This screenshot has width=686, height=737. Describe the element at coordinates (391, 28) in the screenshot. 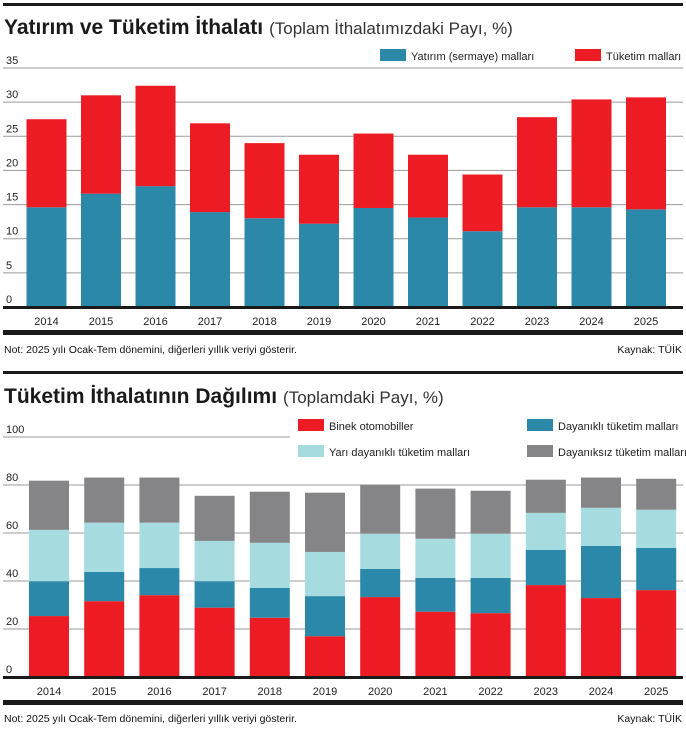

I see `chart1-subtitle: (Toplam İthalatımızdaki Payı, %)` at that location.